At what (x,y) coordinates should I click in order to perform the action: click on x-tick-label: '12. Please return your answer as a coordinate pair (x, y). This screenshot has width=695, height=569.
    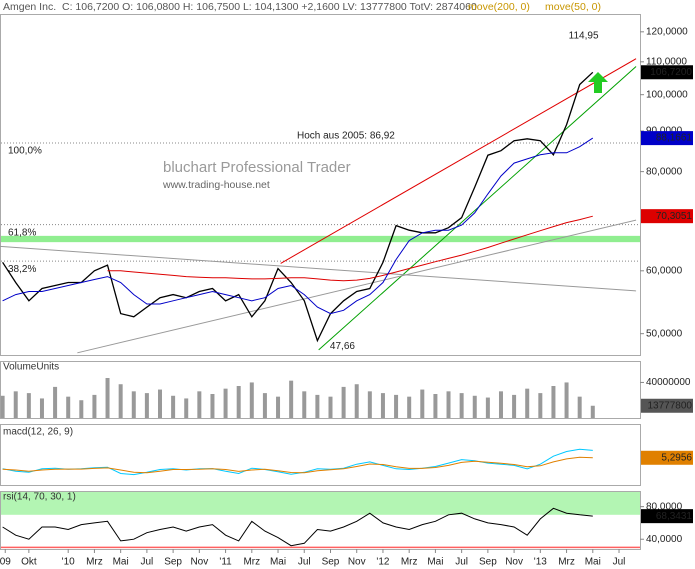
    Looking at the image, I should click on (382, 562).